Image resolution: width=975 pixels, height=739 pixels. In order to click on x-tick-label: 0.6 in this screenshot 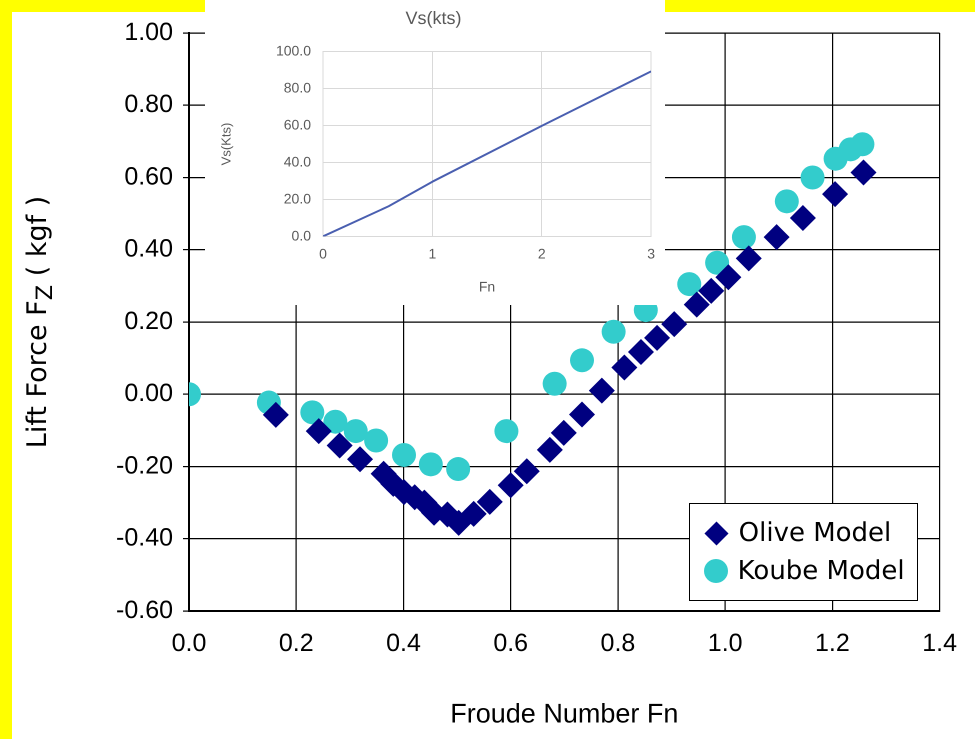, I will do `click(510, 642)`.